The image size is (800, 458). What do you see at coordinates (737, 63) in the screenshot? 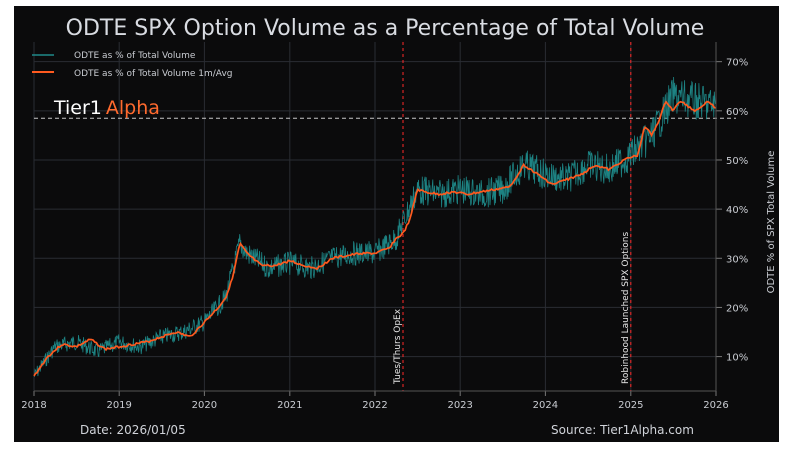
I see `y-tick-label: 70%` at bounding box center [737, 63].